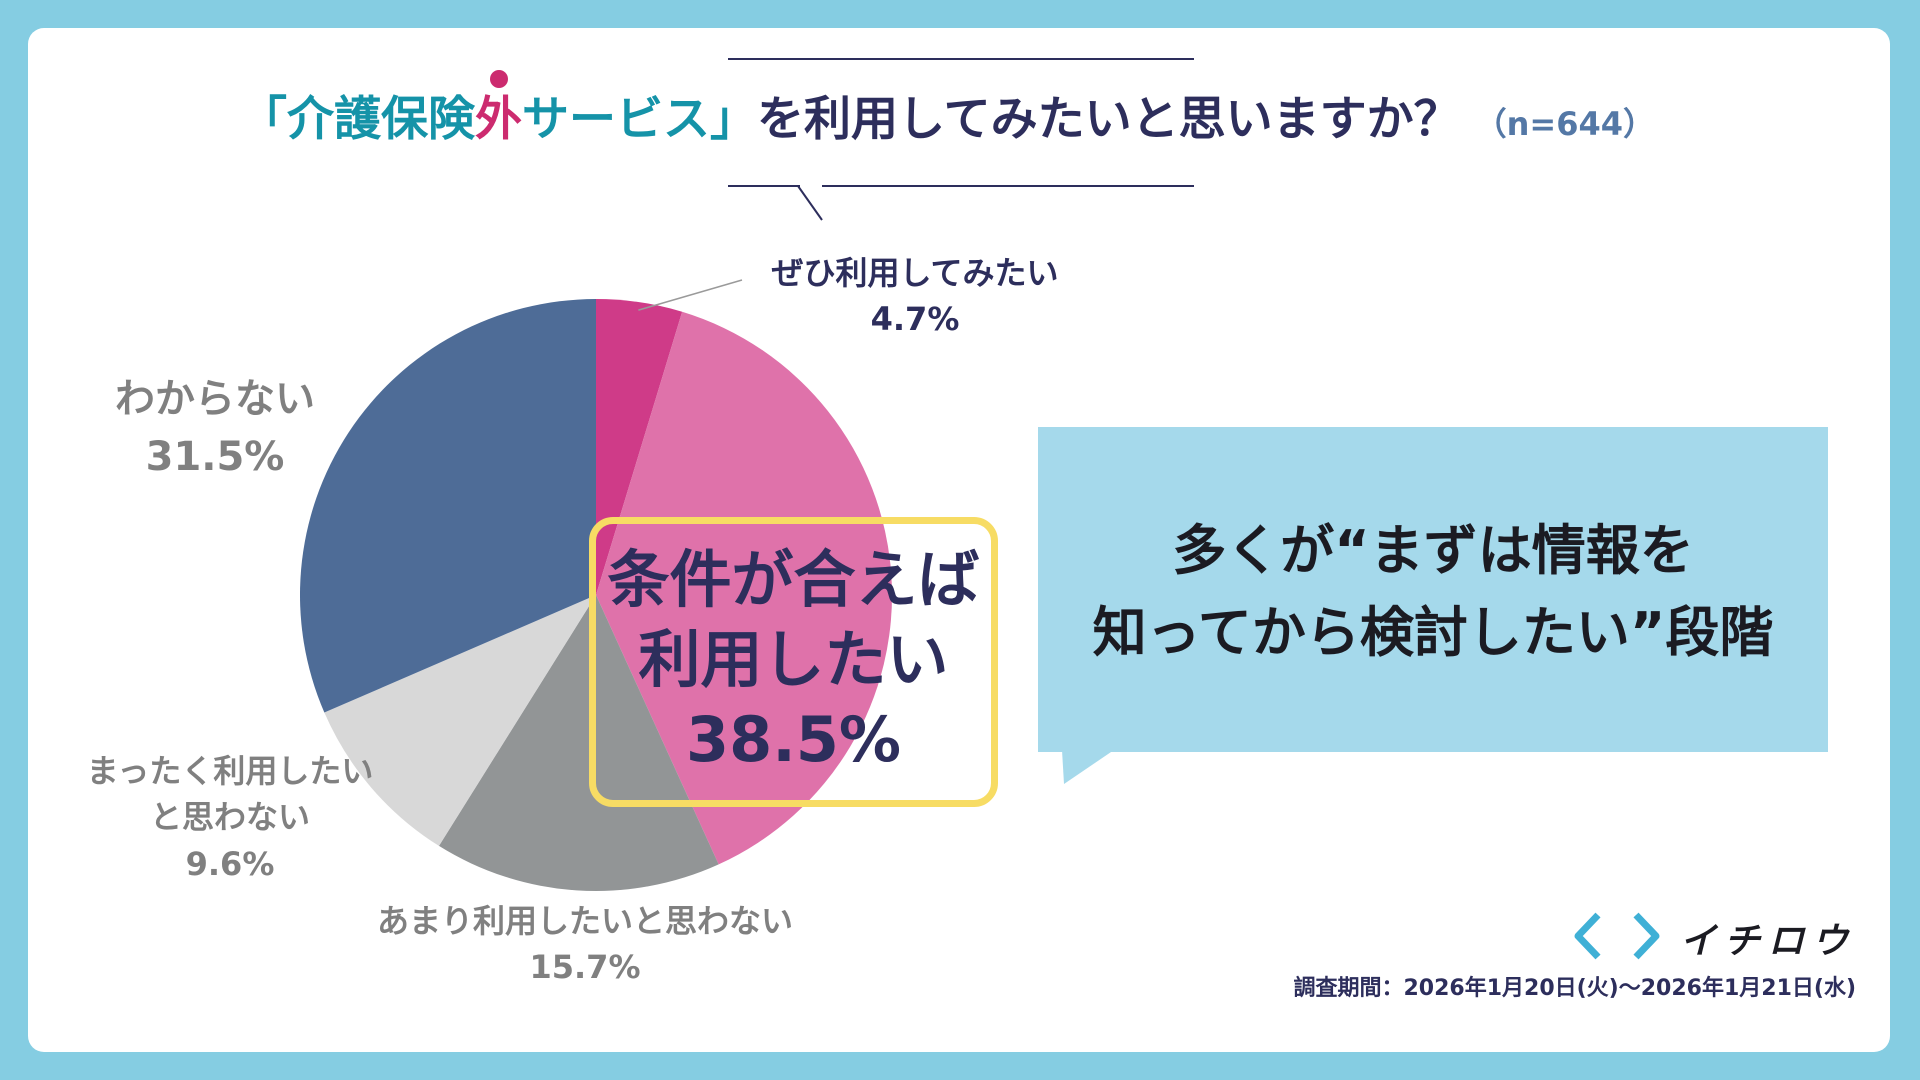  I want to click on label-not-at-all-value: 9.6%, so click(230, 863).